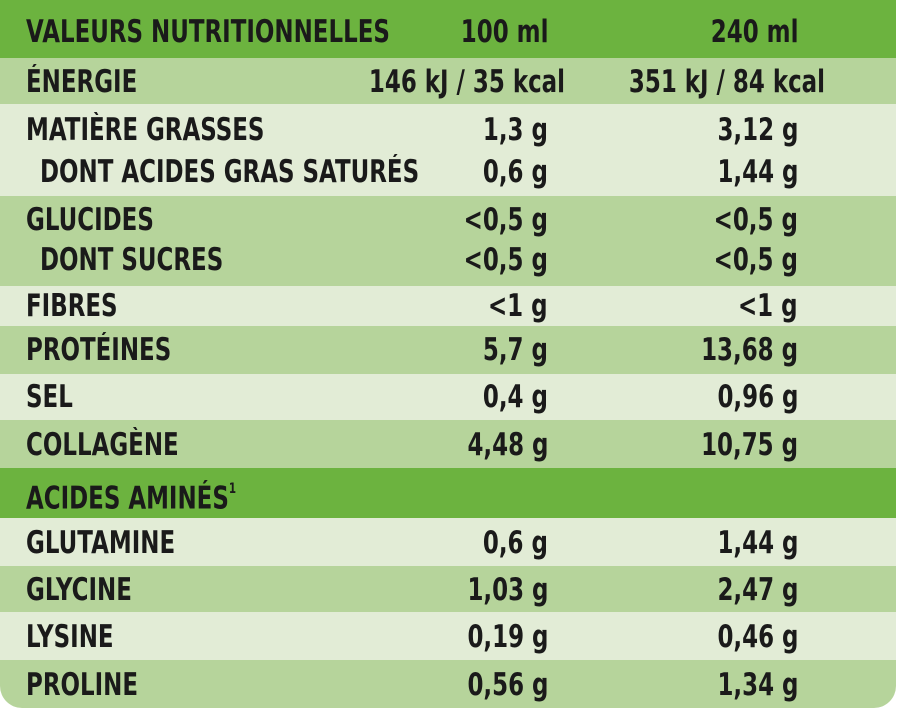  Describe the element at coordinates (70, 637) in the screenshot. I see `row-label: LYSINE` at that location.